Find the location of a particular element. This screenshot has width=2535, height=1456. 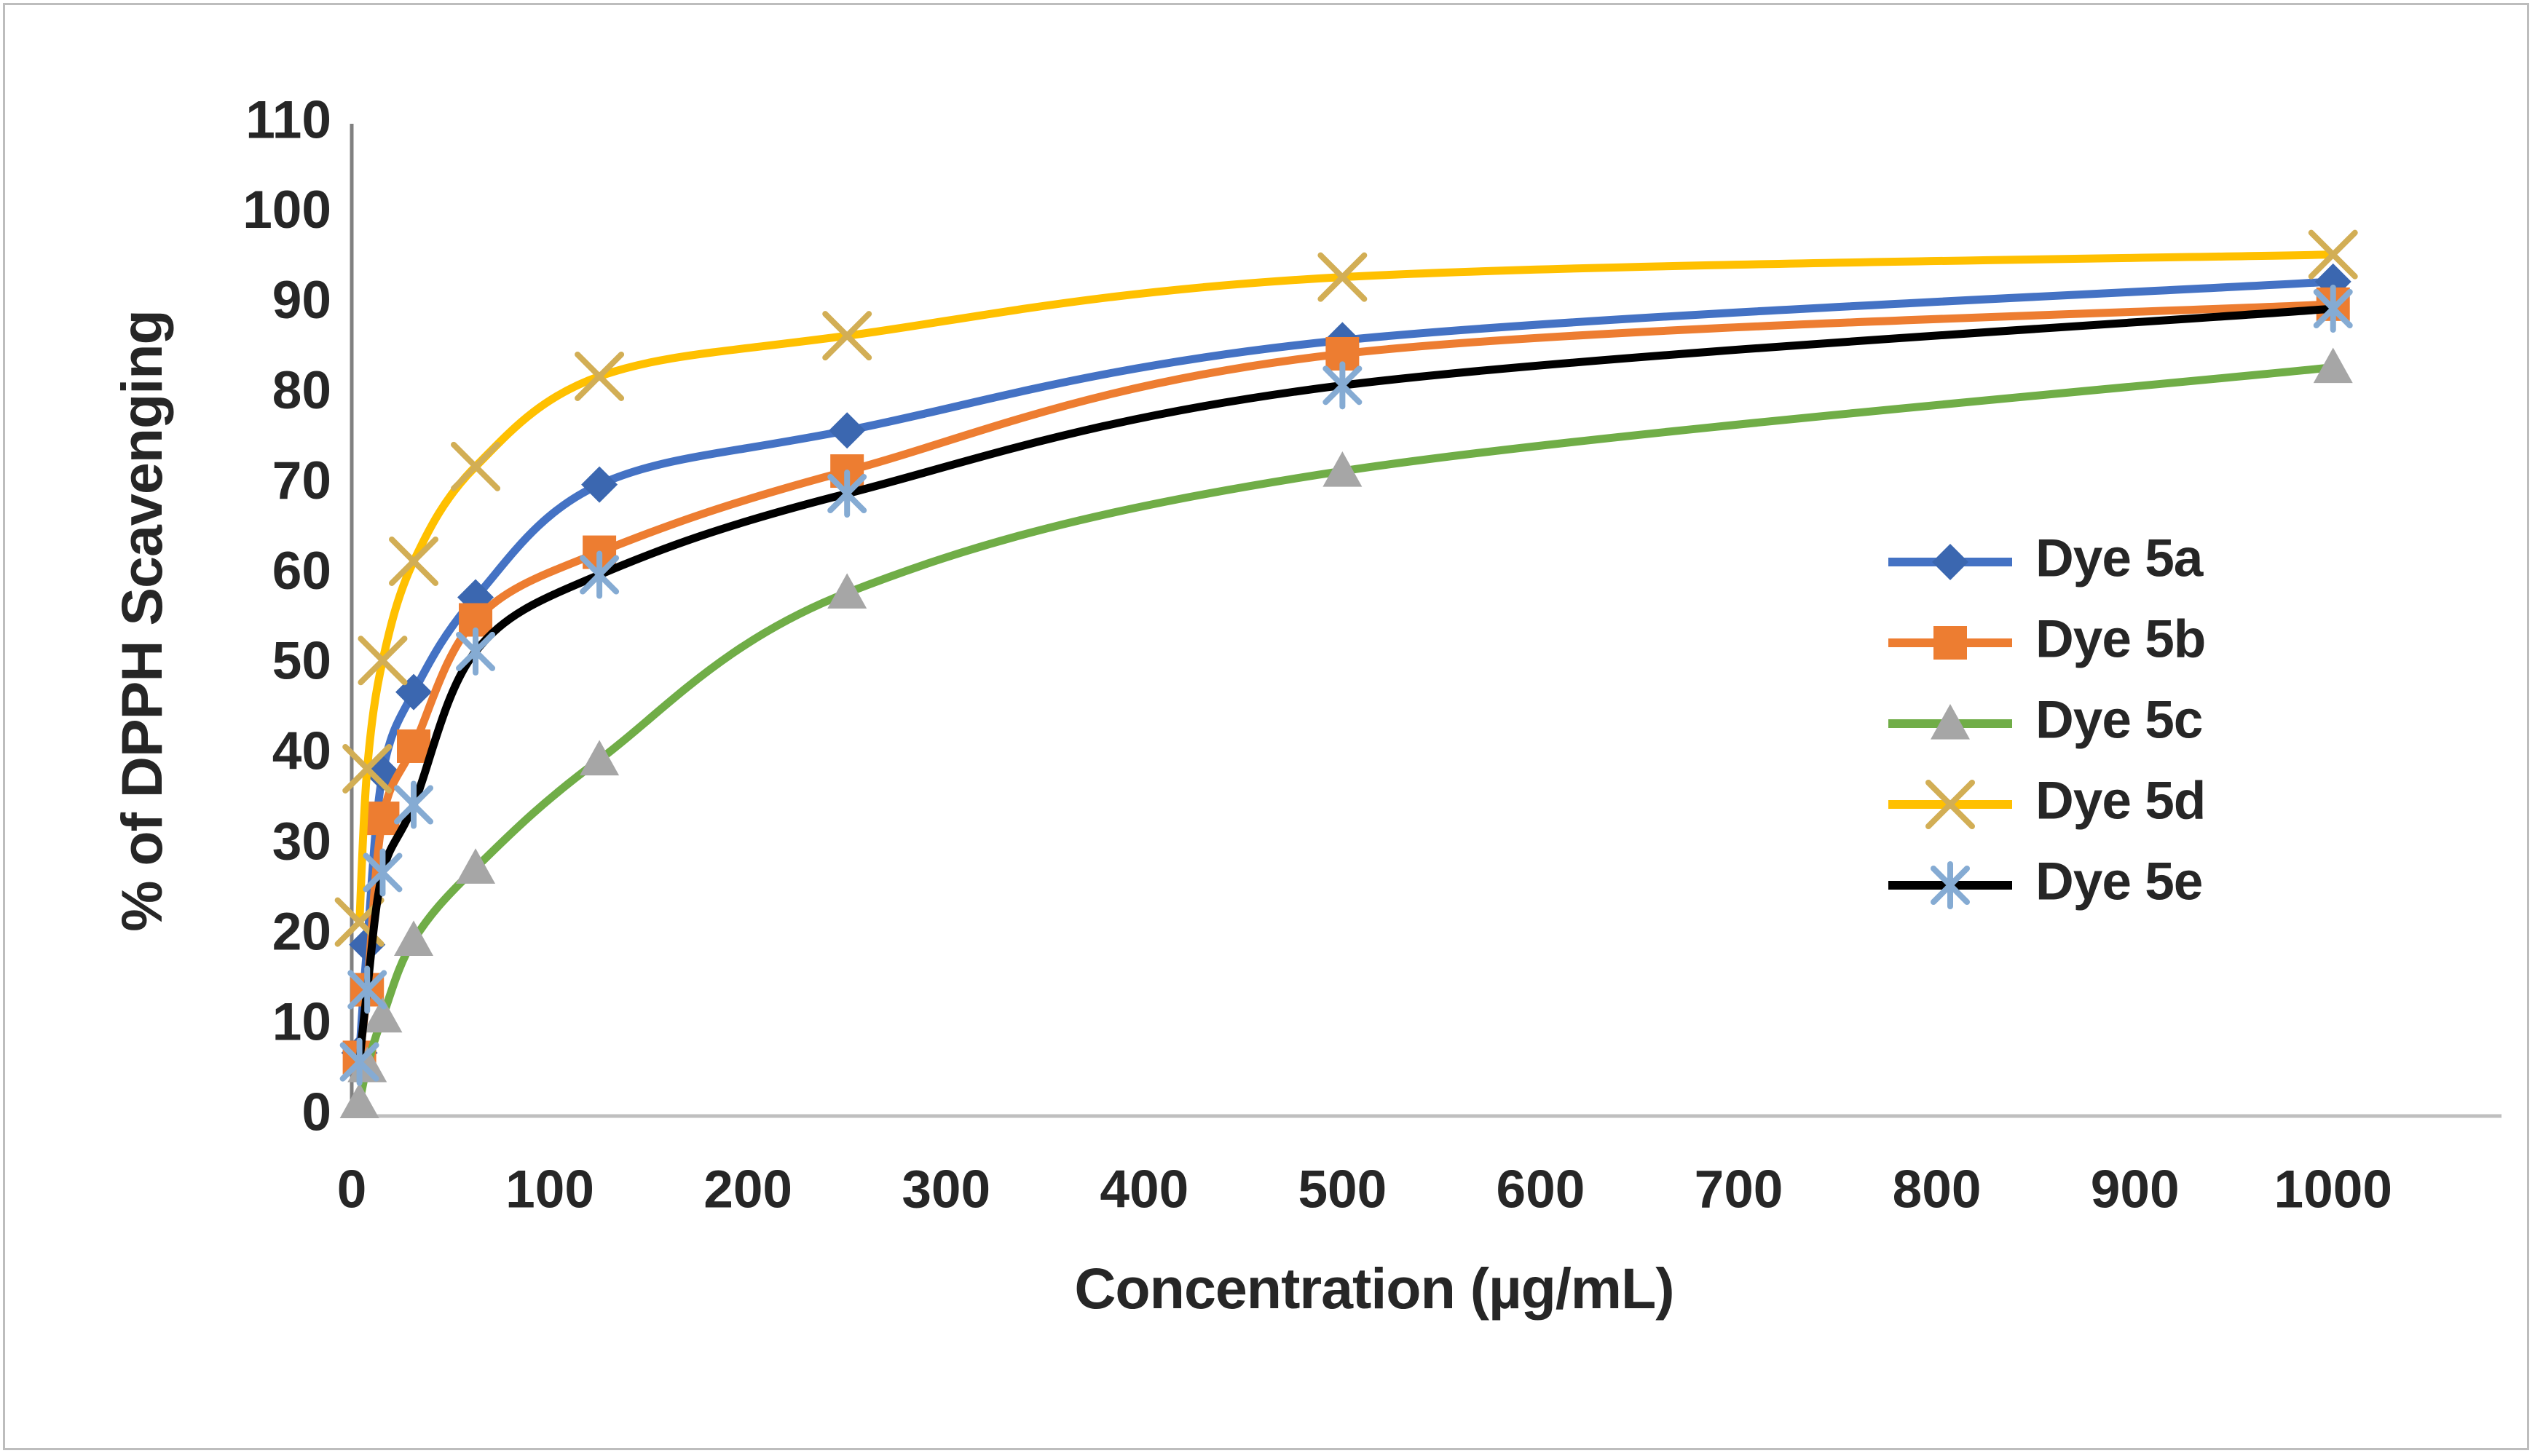

x-tick-label-200: 200 is located at coordinates (748, 1189).